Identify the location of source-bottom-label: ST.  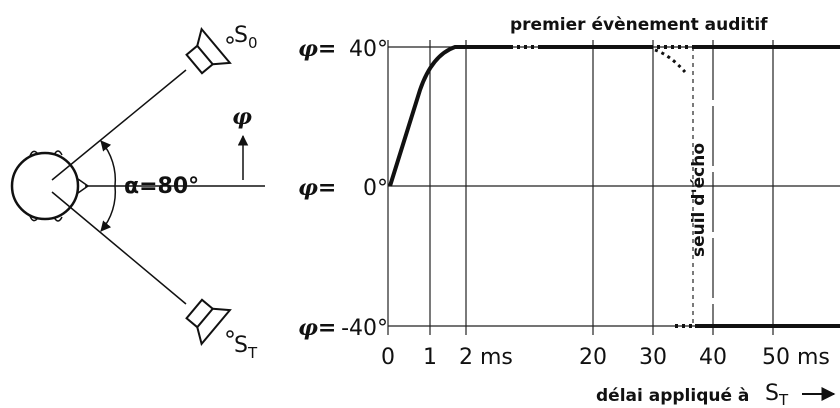
(246, 347).